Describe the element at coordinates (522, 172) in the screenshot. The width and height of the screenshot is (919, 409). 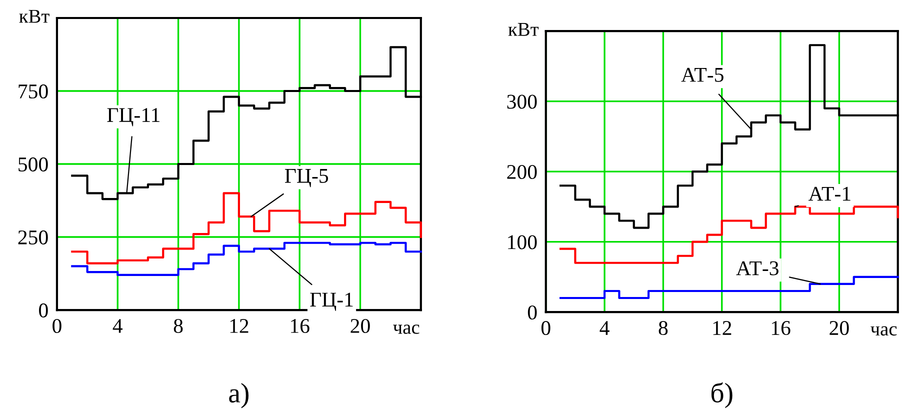
I see `y-tick-label: 200` at that location.